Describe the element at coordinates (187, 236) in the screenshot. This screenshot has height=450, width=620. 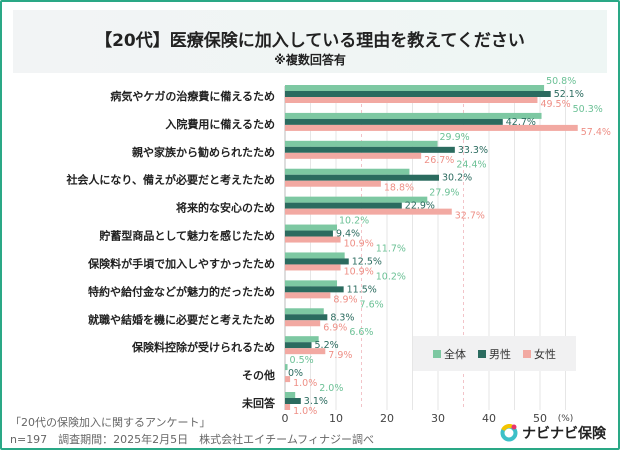
I see `category-label: 貯蓄型商品として魅力を感じたため` at that location.